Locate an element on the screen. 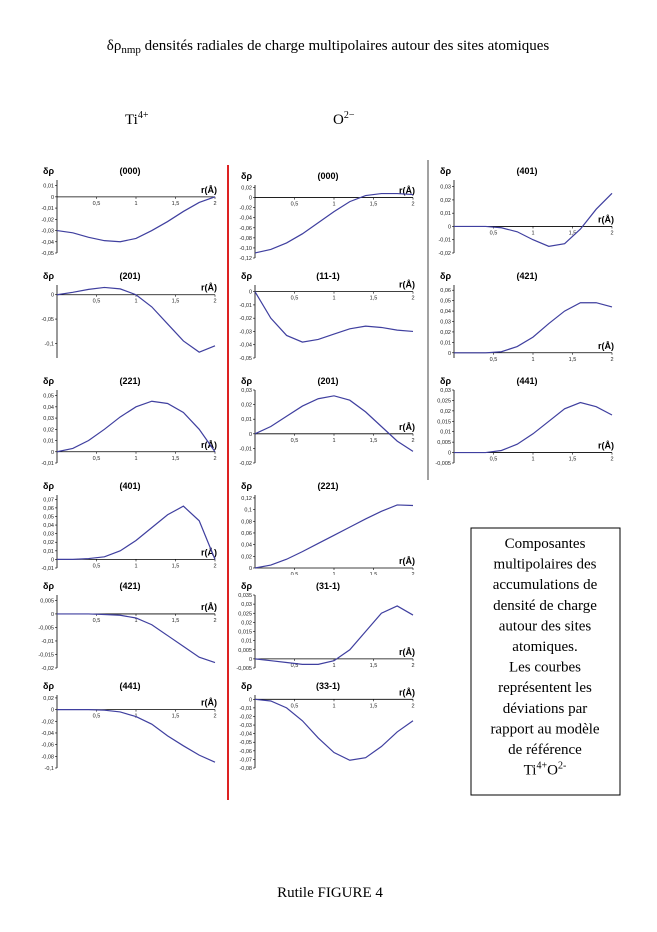 The height and width of the screenshot is (932, 657). caption-line: atomiques. is located at coordinates (544, 647).